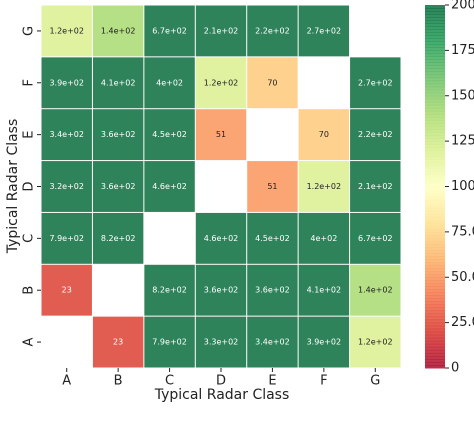 The width and height of the screenshot is (474, 426). What do you see at coordinates (169, 290) in the screenshot?
I see `cell-label: 8.2e+02` at bounding box center [169, 290].